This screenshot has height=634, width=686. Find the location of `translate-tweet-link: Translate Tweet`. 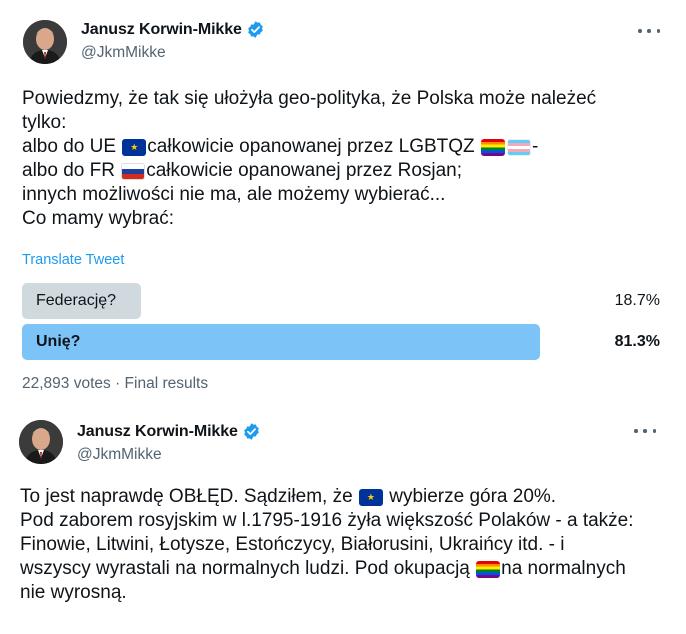

translate-tweet-link: Translate Tweet is located at coordinates (73, 260).